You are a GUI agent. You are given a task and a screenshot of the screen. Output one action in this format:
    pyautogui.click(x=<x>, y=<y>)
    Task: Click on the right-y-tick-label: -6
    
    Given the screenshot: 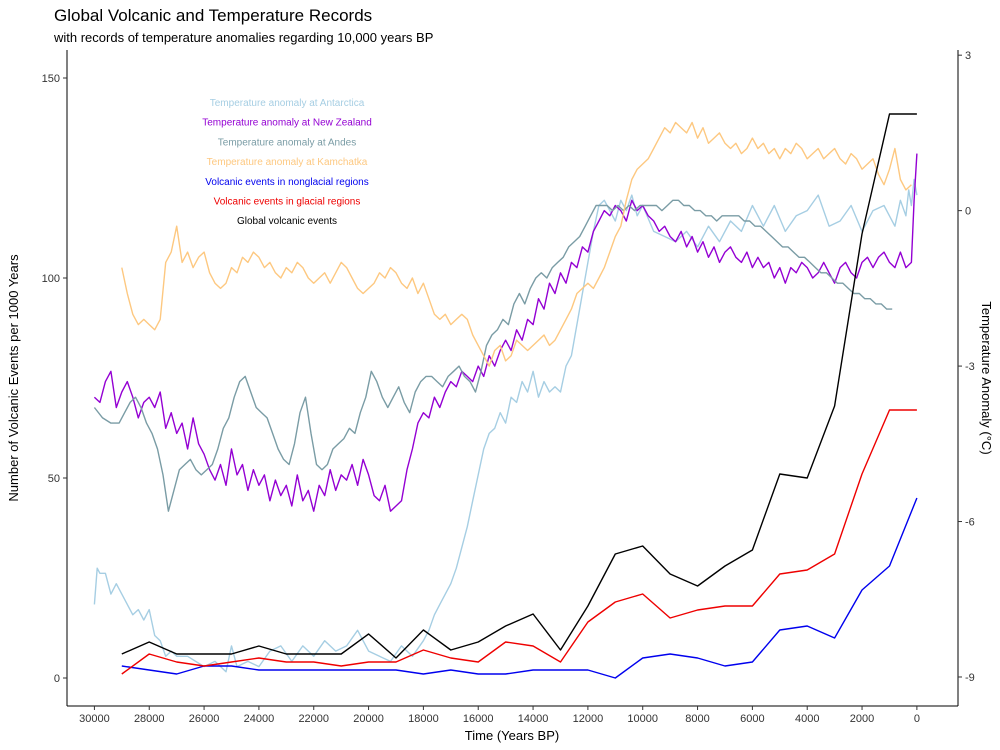 What is the action you would take?
    pyautogui.click(x=970, y=523)
    